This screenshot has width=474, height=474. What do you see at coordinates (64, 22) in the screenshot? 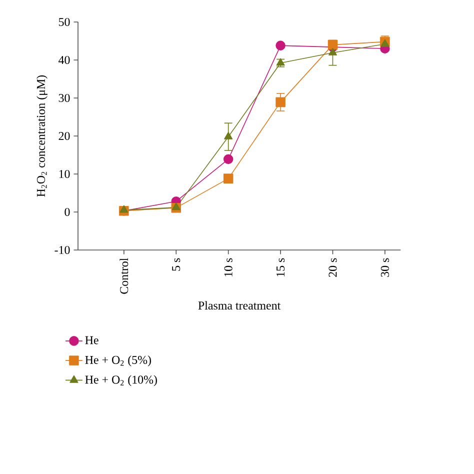
I see `y-tick-label: 50` at bounding box center [64, 22].